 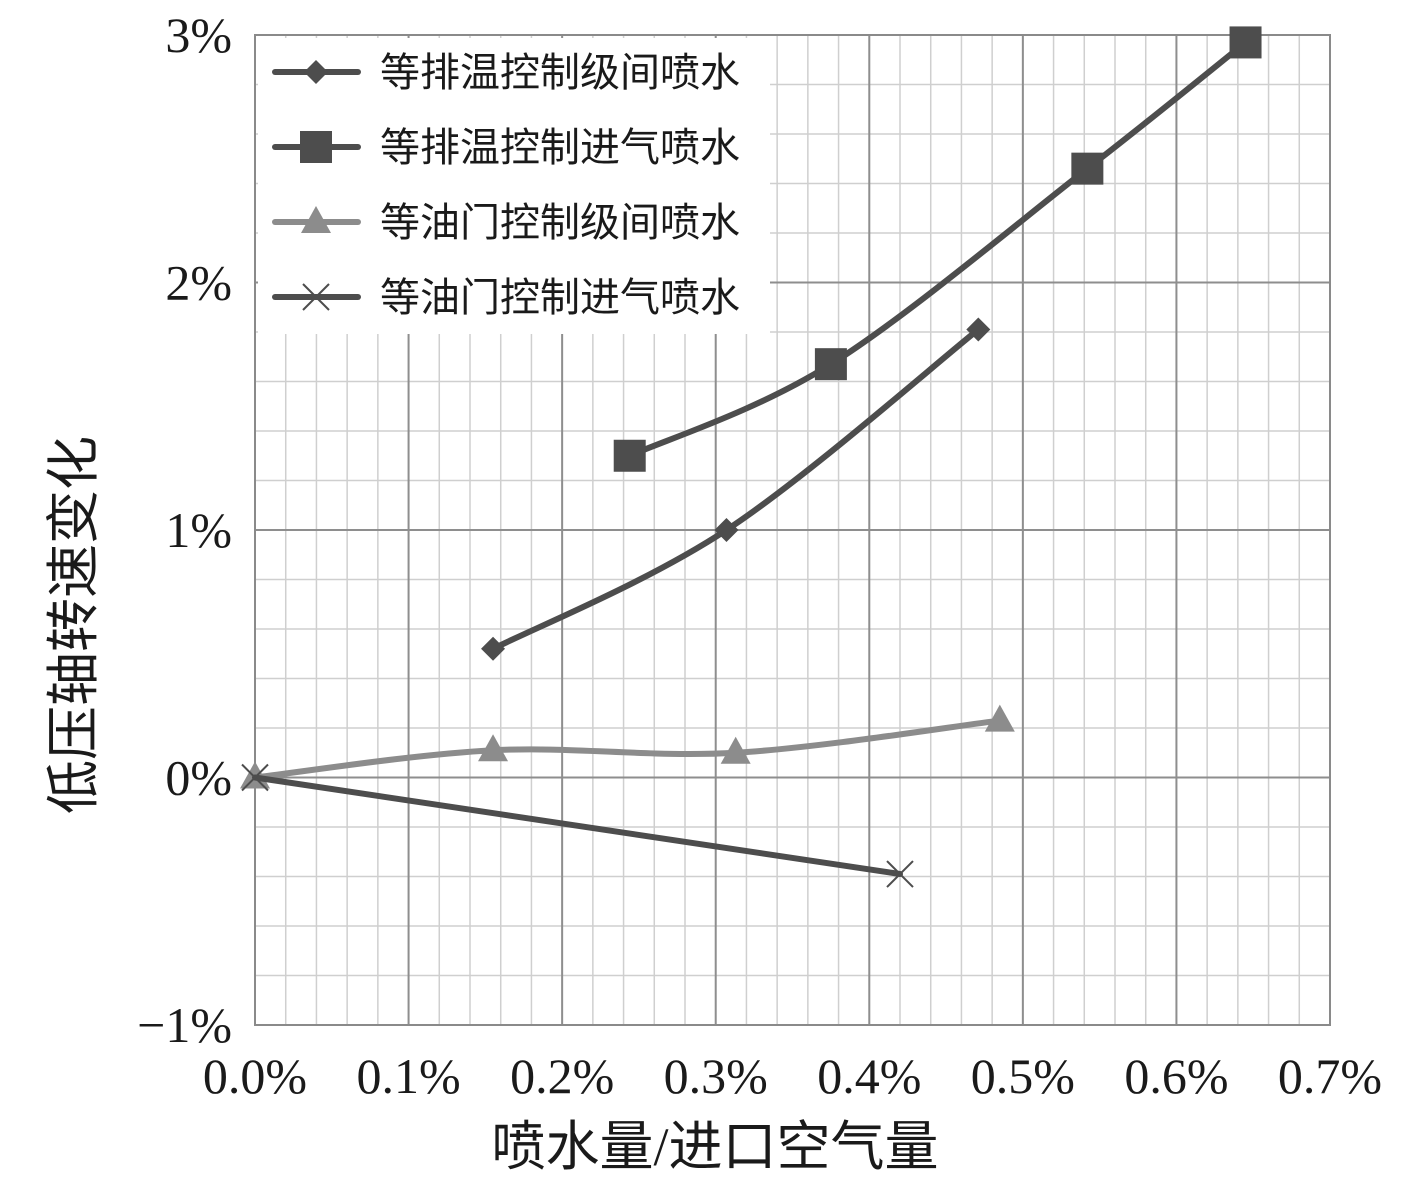 I want to click on x-tick-label: 0.5%, so click(x=1023, y=1076).